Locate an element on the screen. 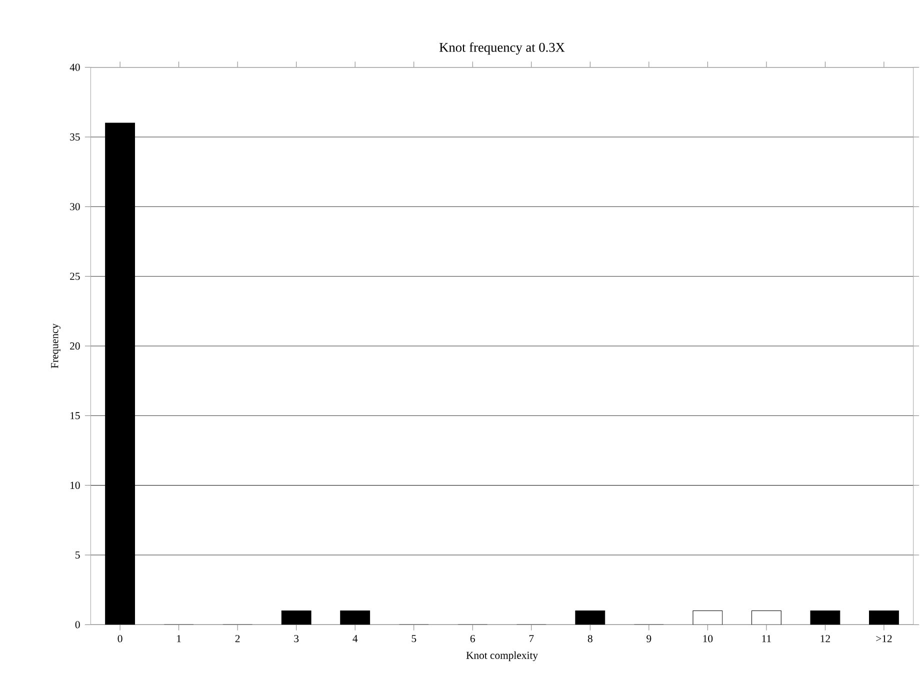 This screenshot has height=678, width=920. x-tick-label: >12 is located at coordinates (884, 638).